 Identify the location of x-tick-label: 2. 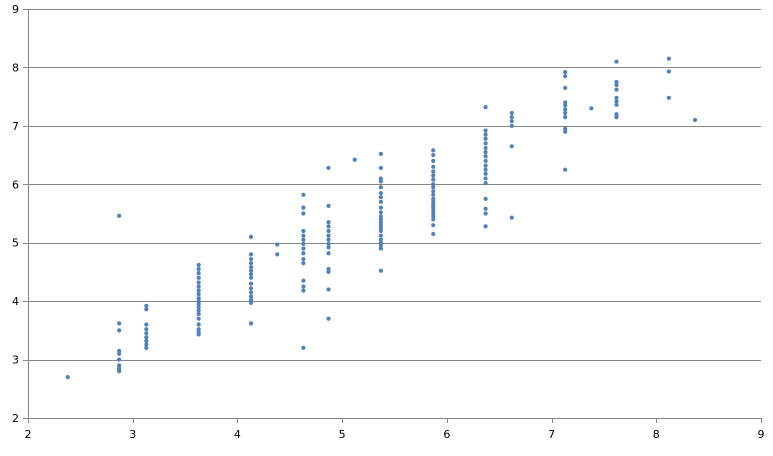
(28, 434).